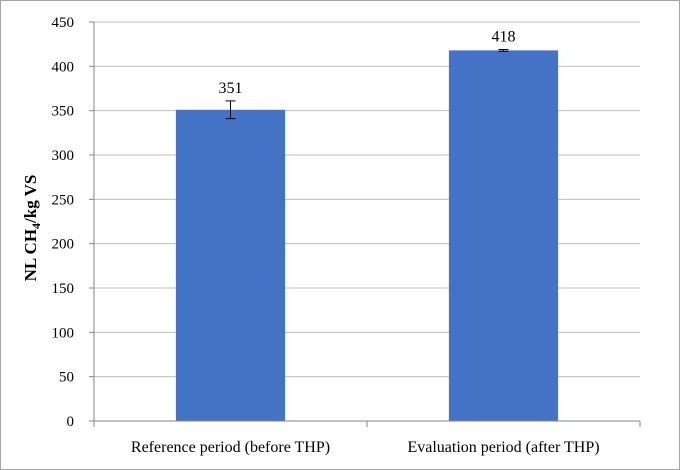 This screenshot has width=680, height=470. I want to click on x-category-label: Evaluation period (after THP), so click(503, 447).